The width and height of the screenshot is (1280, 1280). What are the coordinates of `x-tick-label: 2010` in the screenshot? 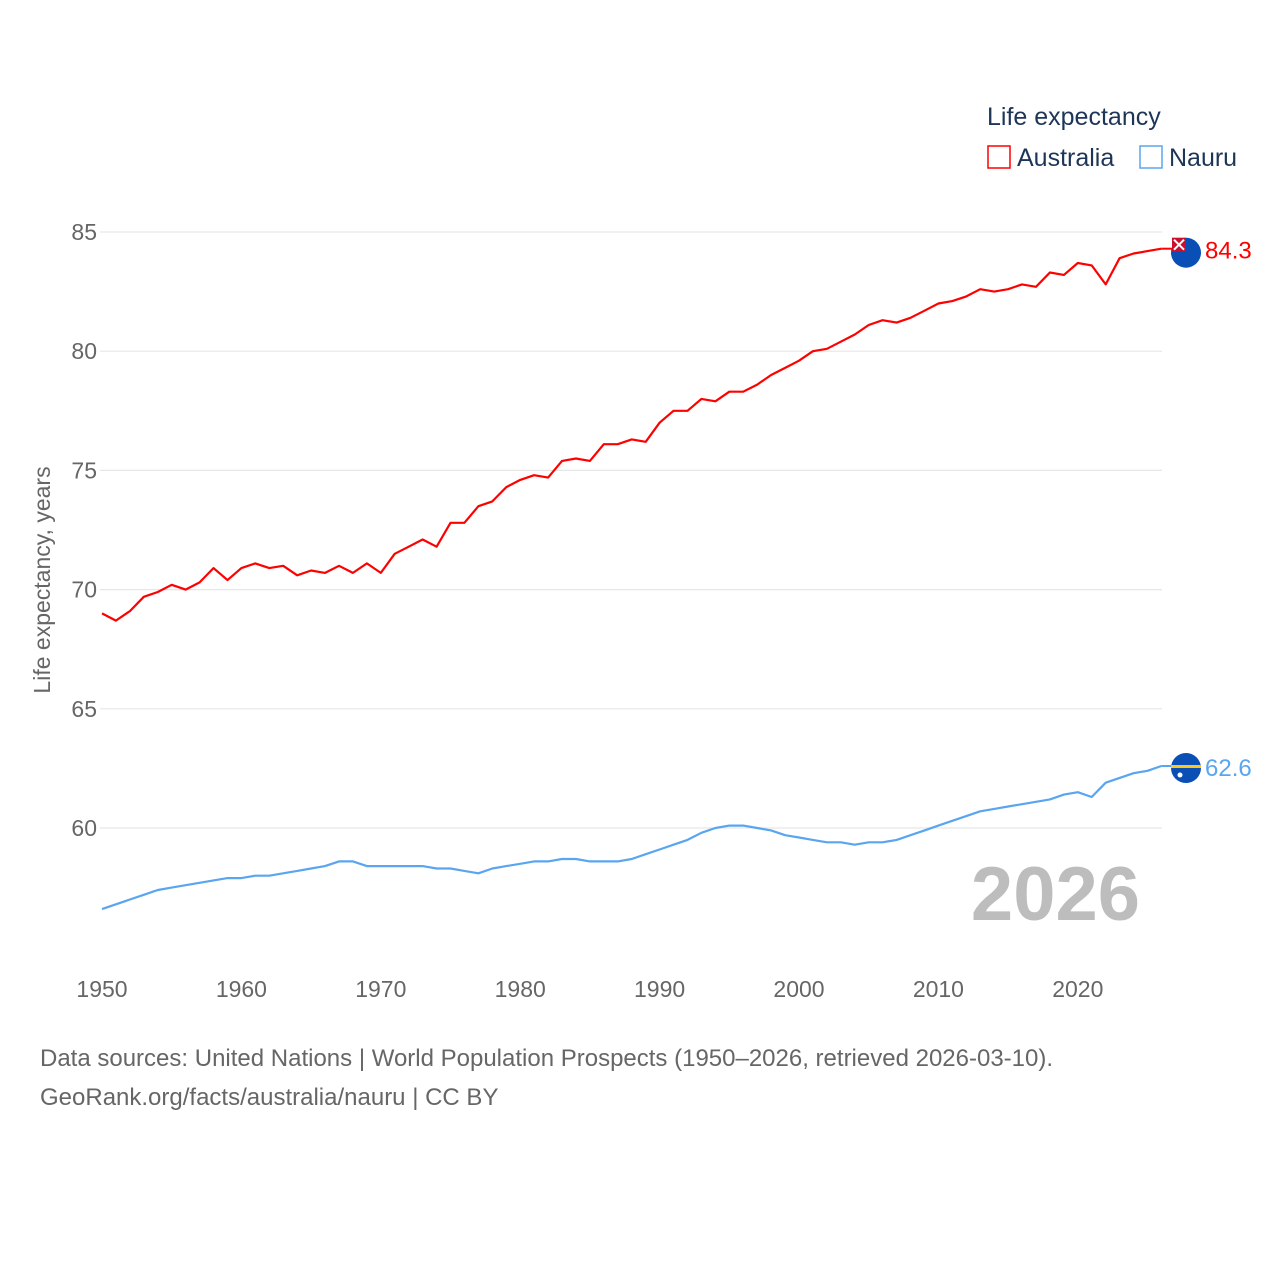 It's located at (938, 989).